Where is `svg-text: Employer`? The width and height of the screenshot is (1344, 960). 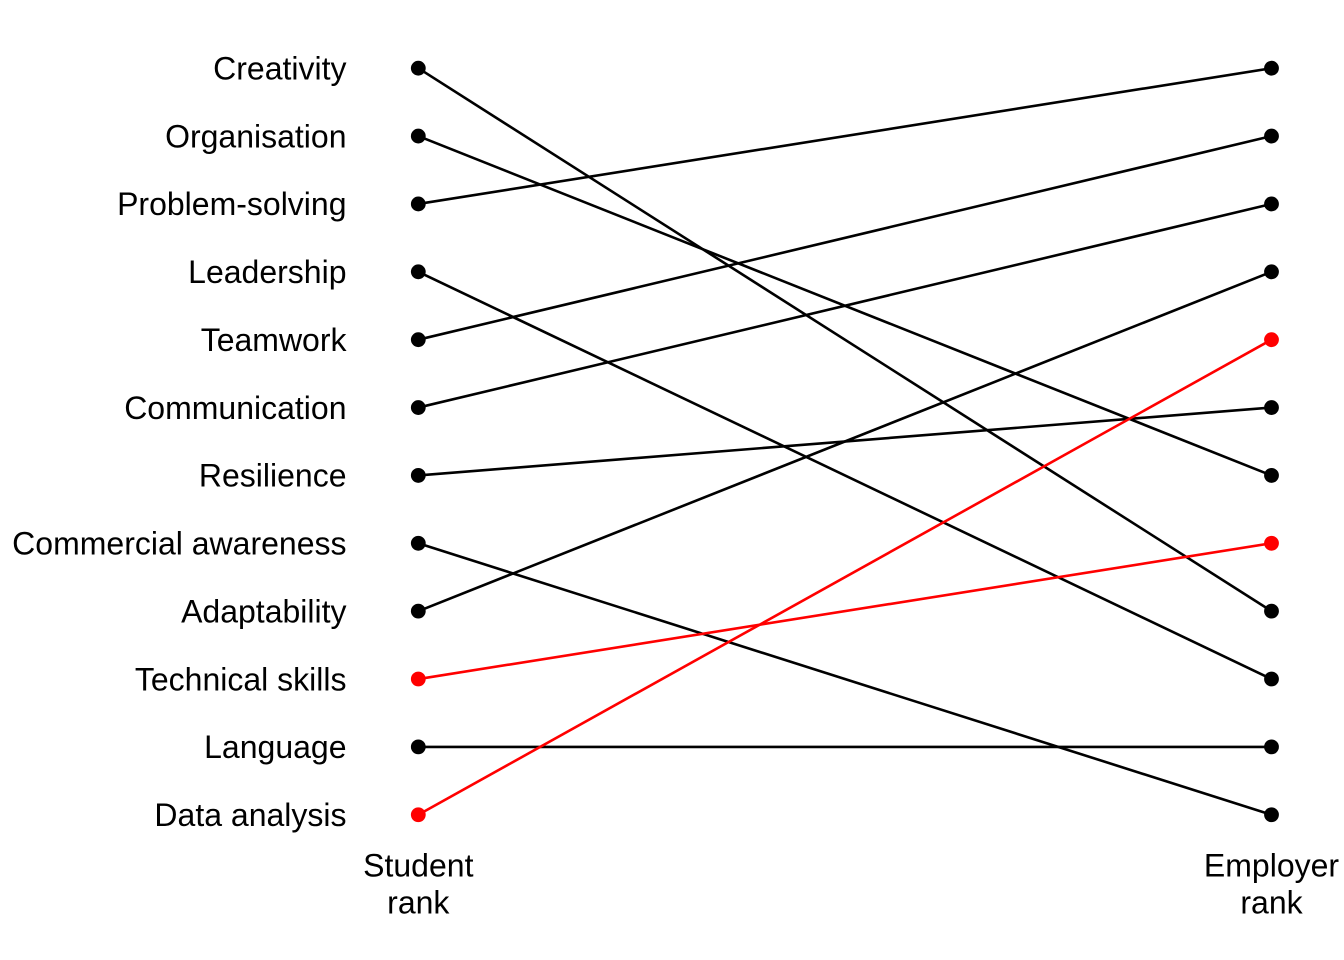 svg-text: Employer is located at coordinates (1272, 866).